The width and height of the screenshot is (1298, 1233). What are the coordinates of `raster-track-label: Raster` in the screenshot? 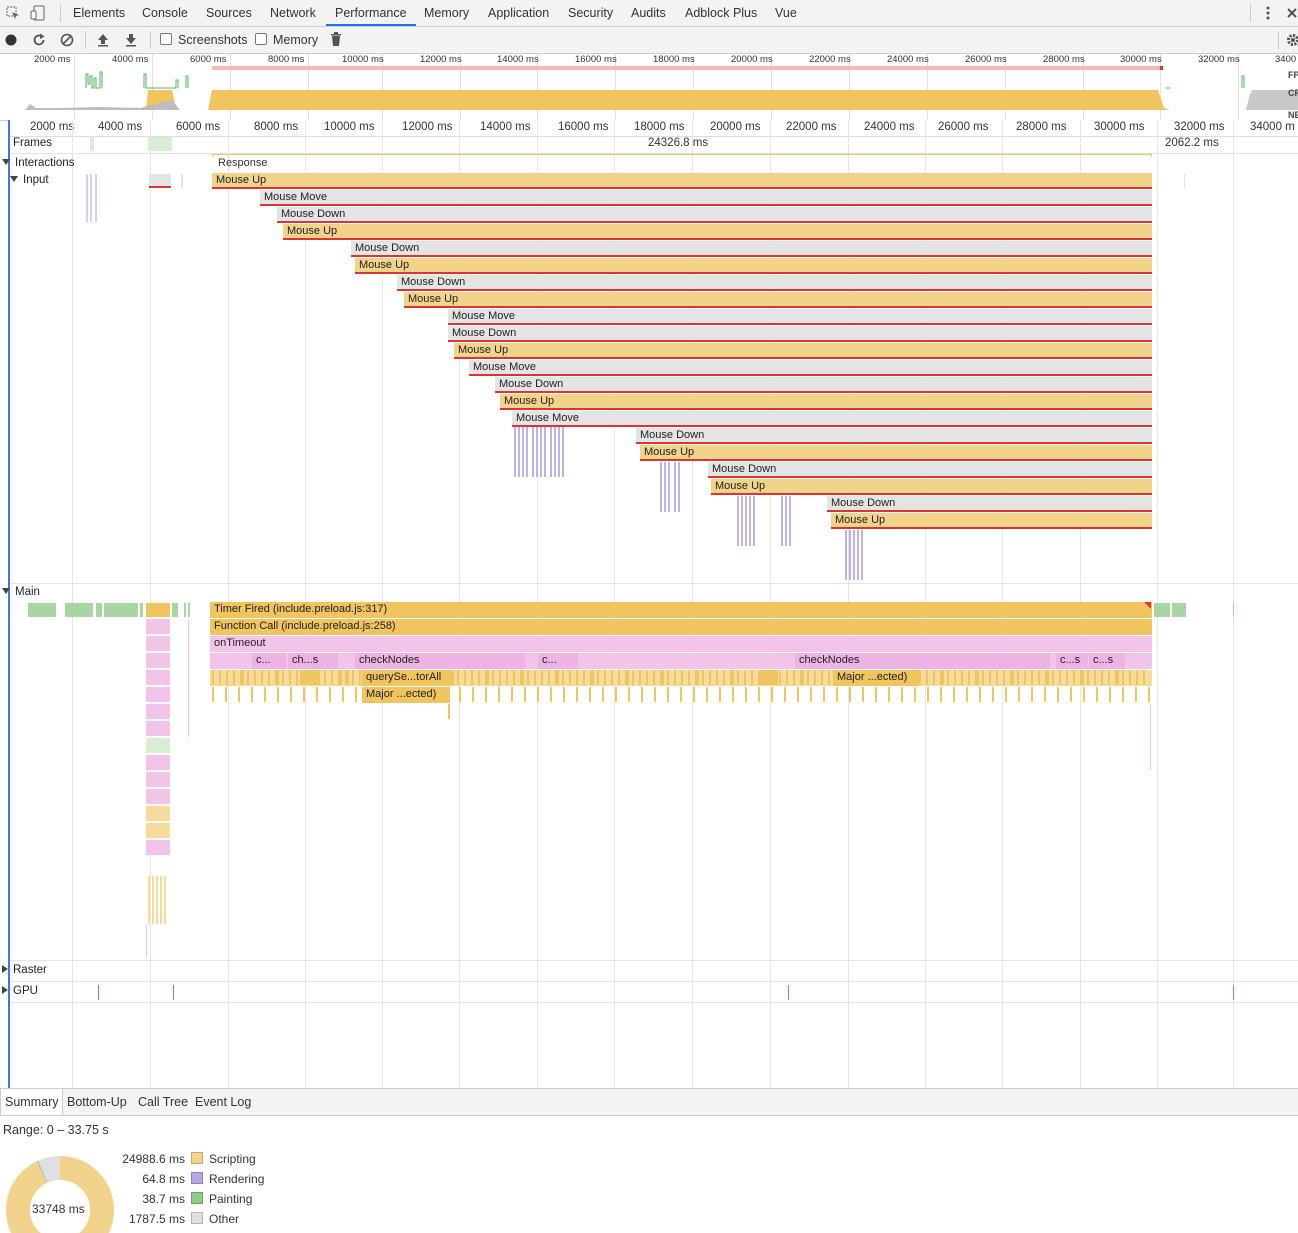 It's located at (24, 970).